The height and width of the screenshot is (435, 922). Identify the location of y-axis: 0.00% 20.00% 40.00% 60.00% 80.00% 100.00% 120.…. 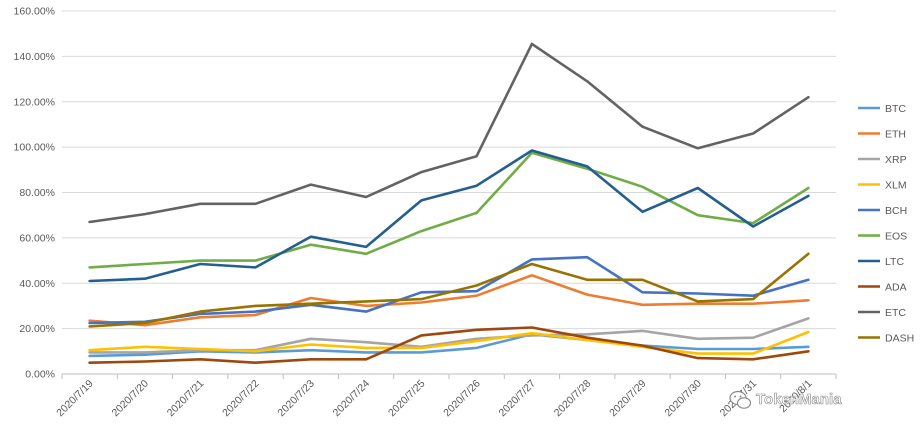
(34, 193).